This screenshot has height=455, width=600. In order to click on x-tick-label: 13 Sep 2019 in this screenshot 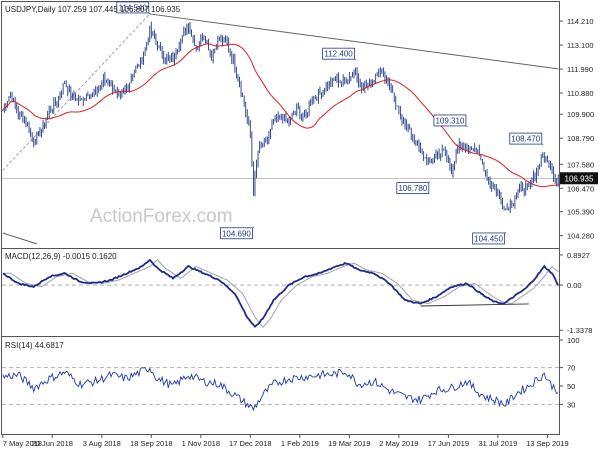, I will do `click(547, 443)`.